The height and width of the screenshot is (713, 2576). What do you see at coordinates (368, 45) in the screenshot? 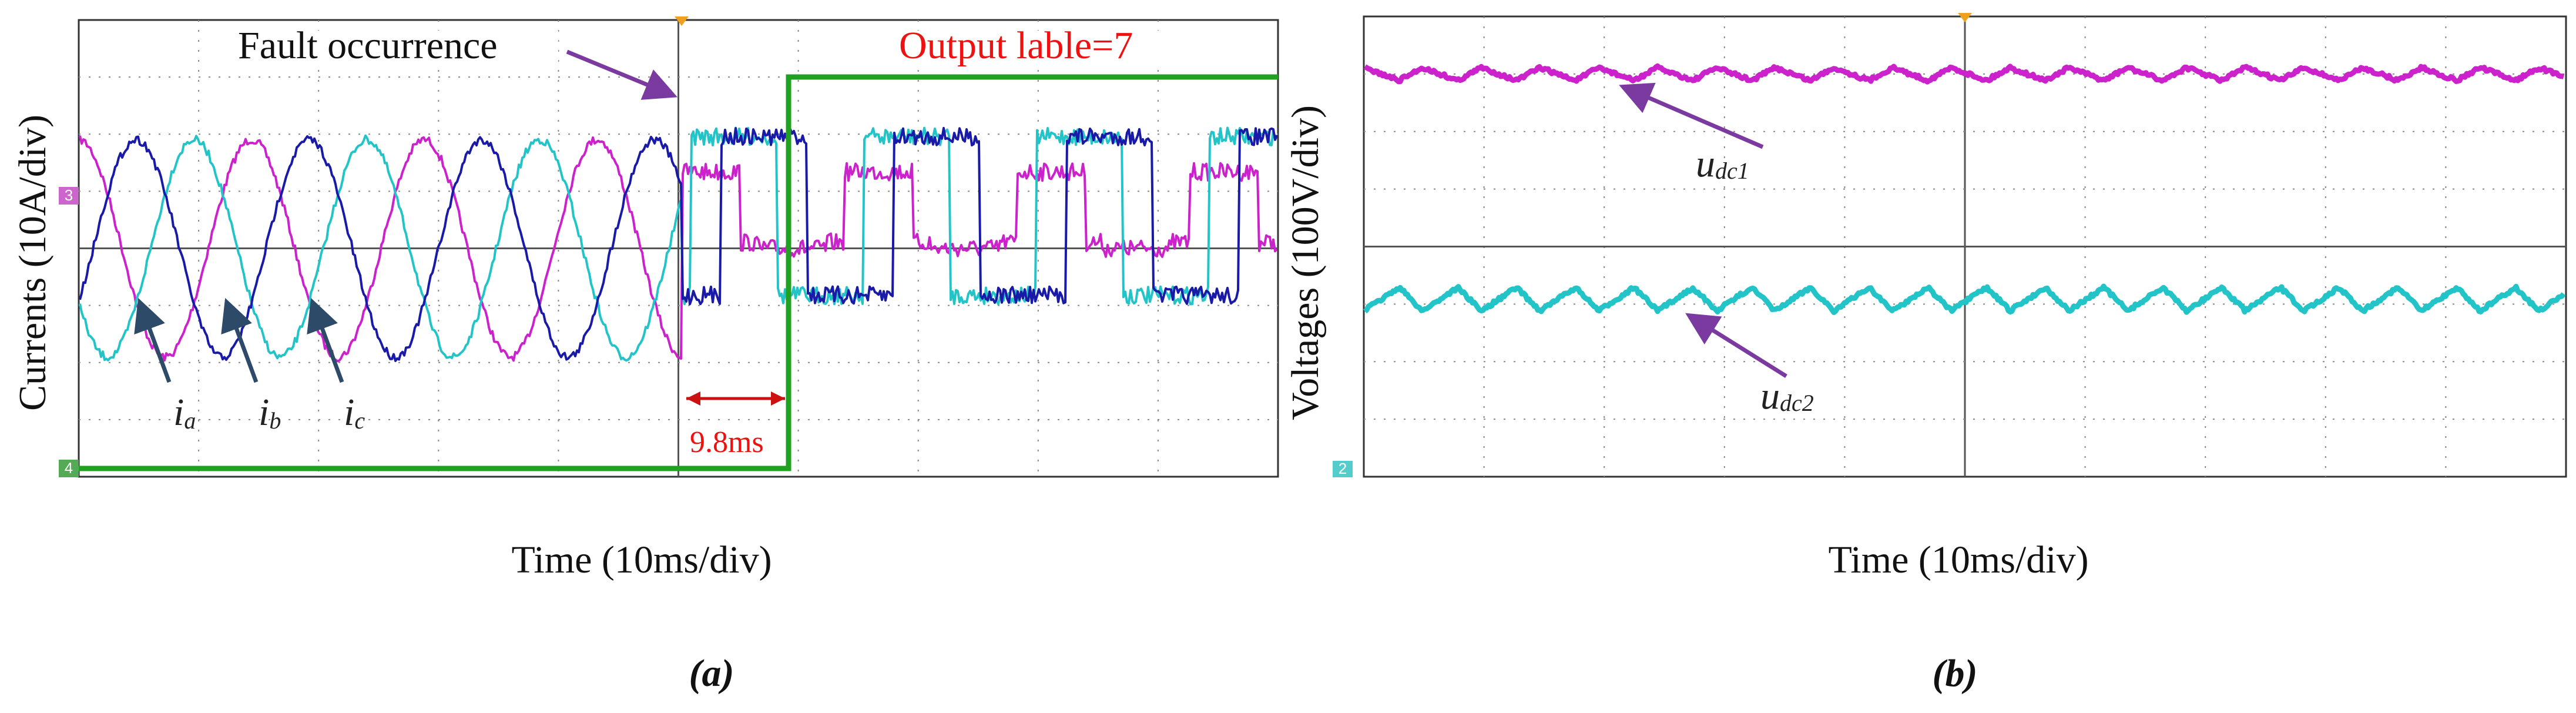
I see `annotation: Fault occurrence` at bounding box center [368, 45].